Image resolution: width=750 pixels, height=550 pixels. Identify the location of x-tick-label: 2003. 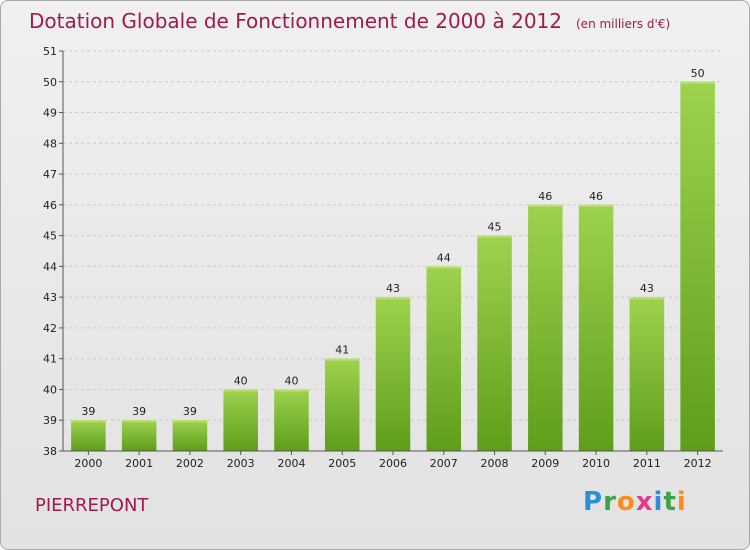
(241, 463).